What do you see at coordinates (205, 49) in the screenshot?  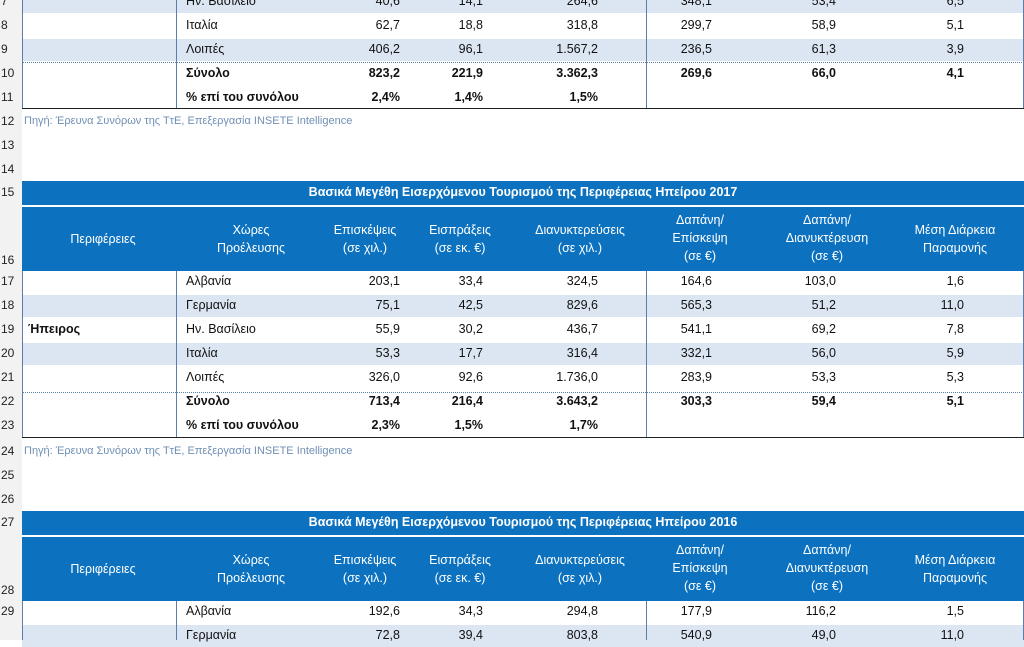 I see `top-row-3-country: Λοιπές` at bounding box center [205, 49].